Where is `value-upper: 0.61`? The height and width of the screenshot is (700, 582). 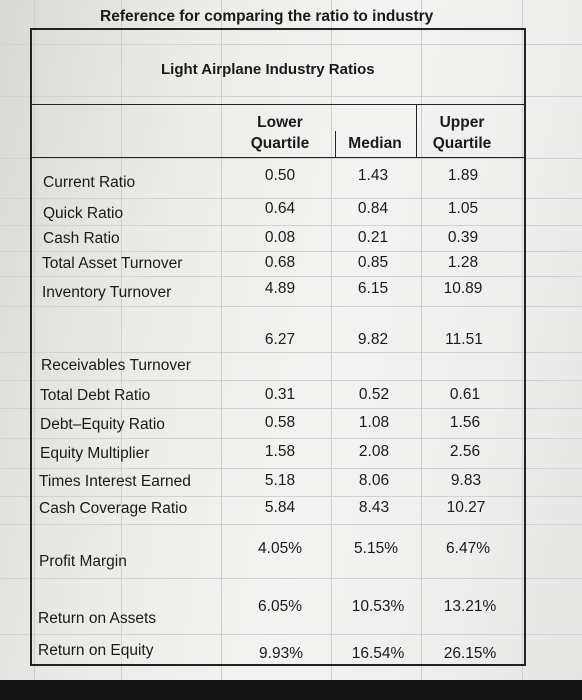
value-upper: 0.61 is located at coordinates (465, 394).